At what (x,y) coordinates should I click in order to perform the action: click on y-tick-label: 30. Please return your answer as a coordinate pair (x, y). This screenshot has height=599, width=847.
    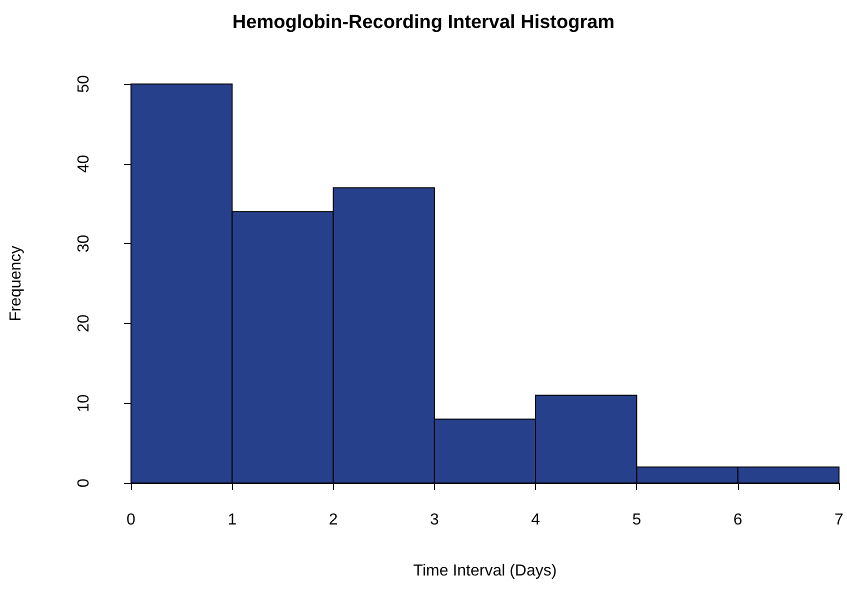
    Looking at the image, I should click on (84, 243).